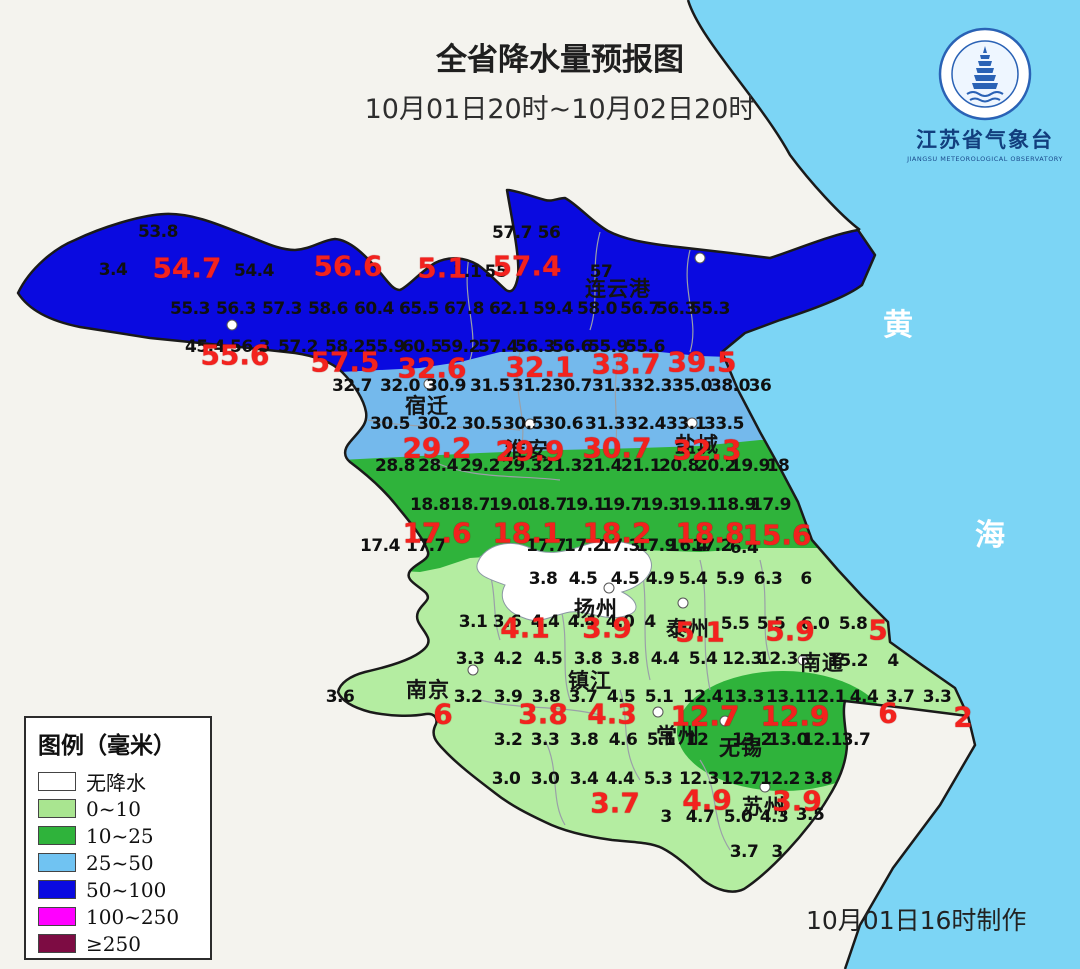 The width and height of the screenshot is (1080, 969). What do you see at coordinates (790, 631) in the screenshot?
I see `precip-value-highlight: 5.9` at bounding box center [790, 631].